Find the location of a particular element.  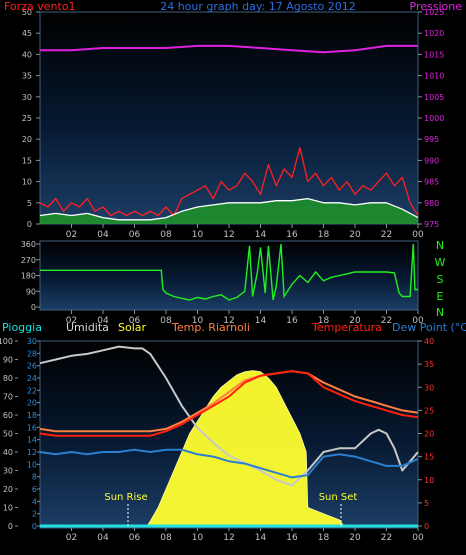

y-tick-label: 1000 is located at coordinates (434, 118).